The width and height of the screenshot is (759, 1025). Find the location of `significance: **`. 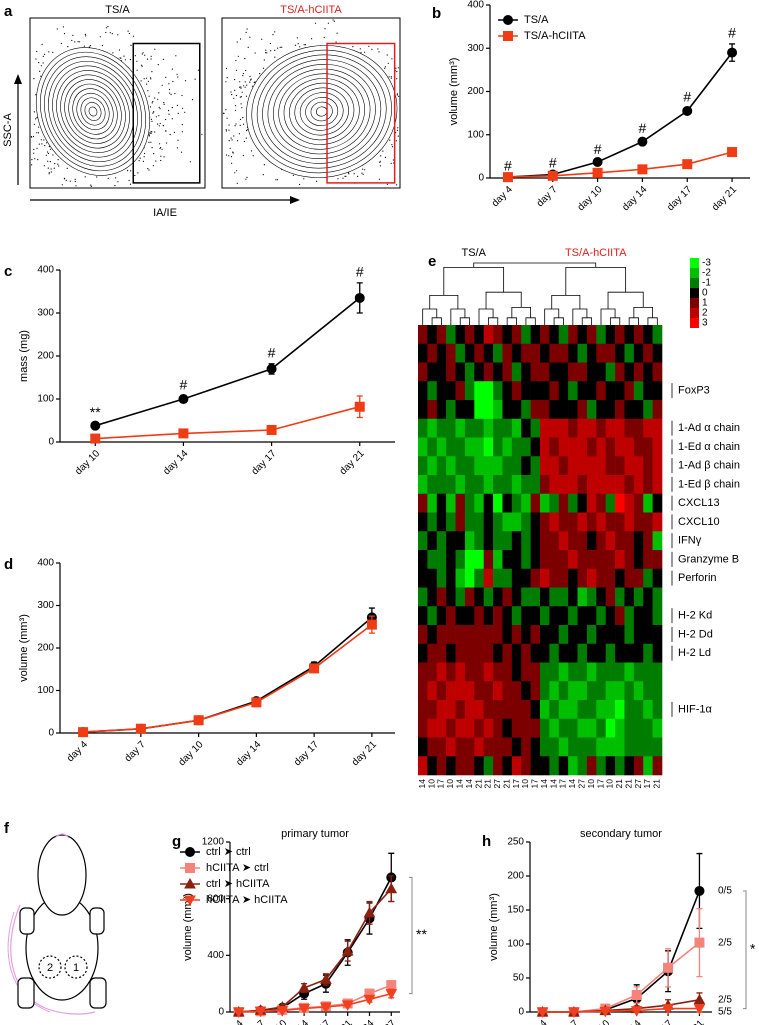

significance: ** is located at coordinates (95, 412).